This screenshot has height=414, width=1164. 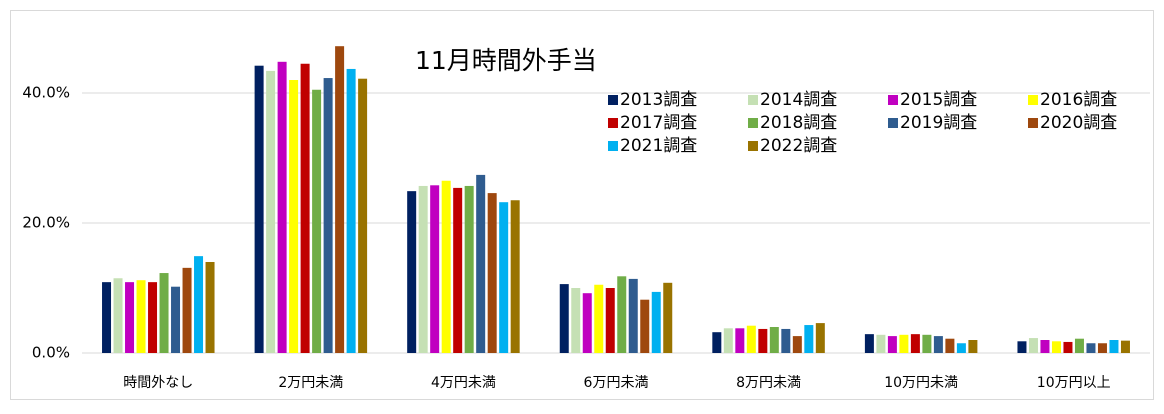 What do you see at coordinates (1074, 383) in the screenshot?
I see `x-tick-label: 10万円以上` at bounding box center [1074, 383].